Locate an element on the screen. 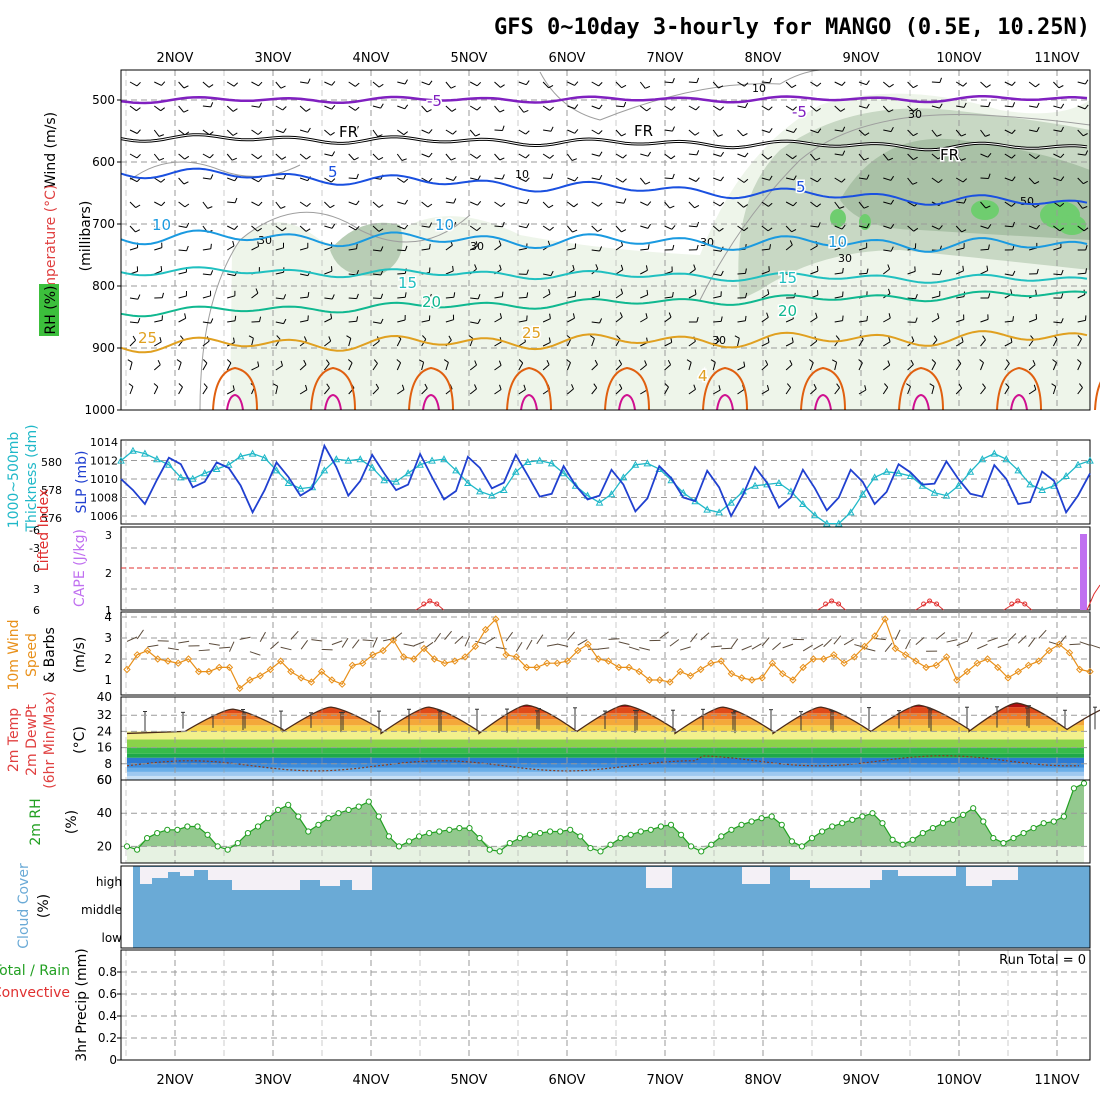 This screenshot has height=1100, width=1100. thickness-tick: 578 is located at coordinates (51, 490).